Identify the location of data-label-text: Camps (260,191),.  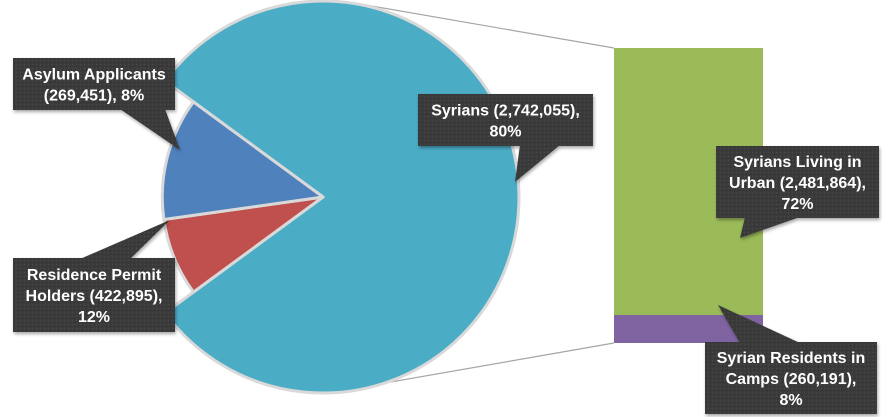
(791, 379).